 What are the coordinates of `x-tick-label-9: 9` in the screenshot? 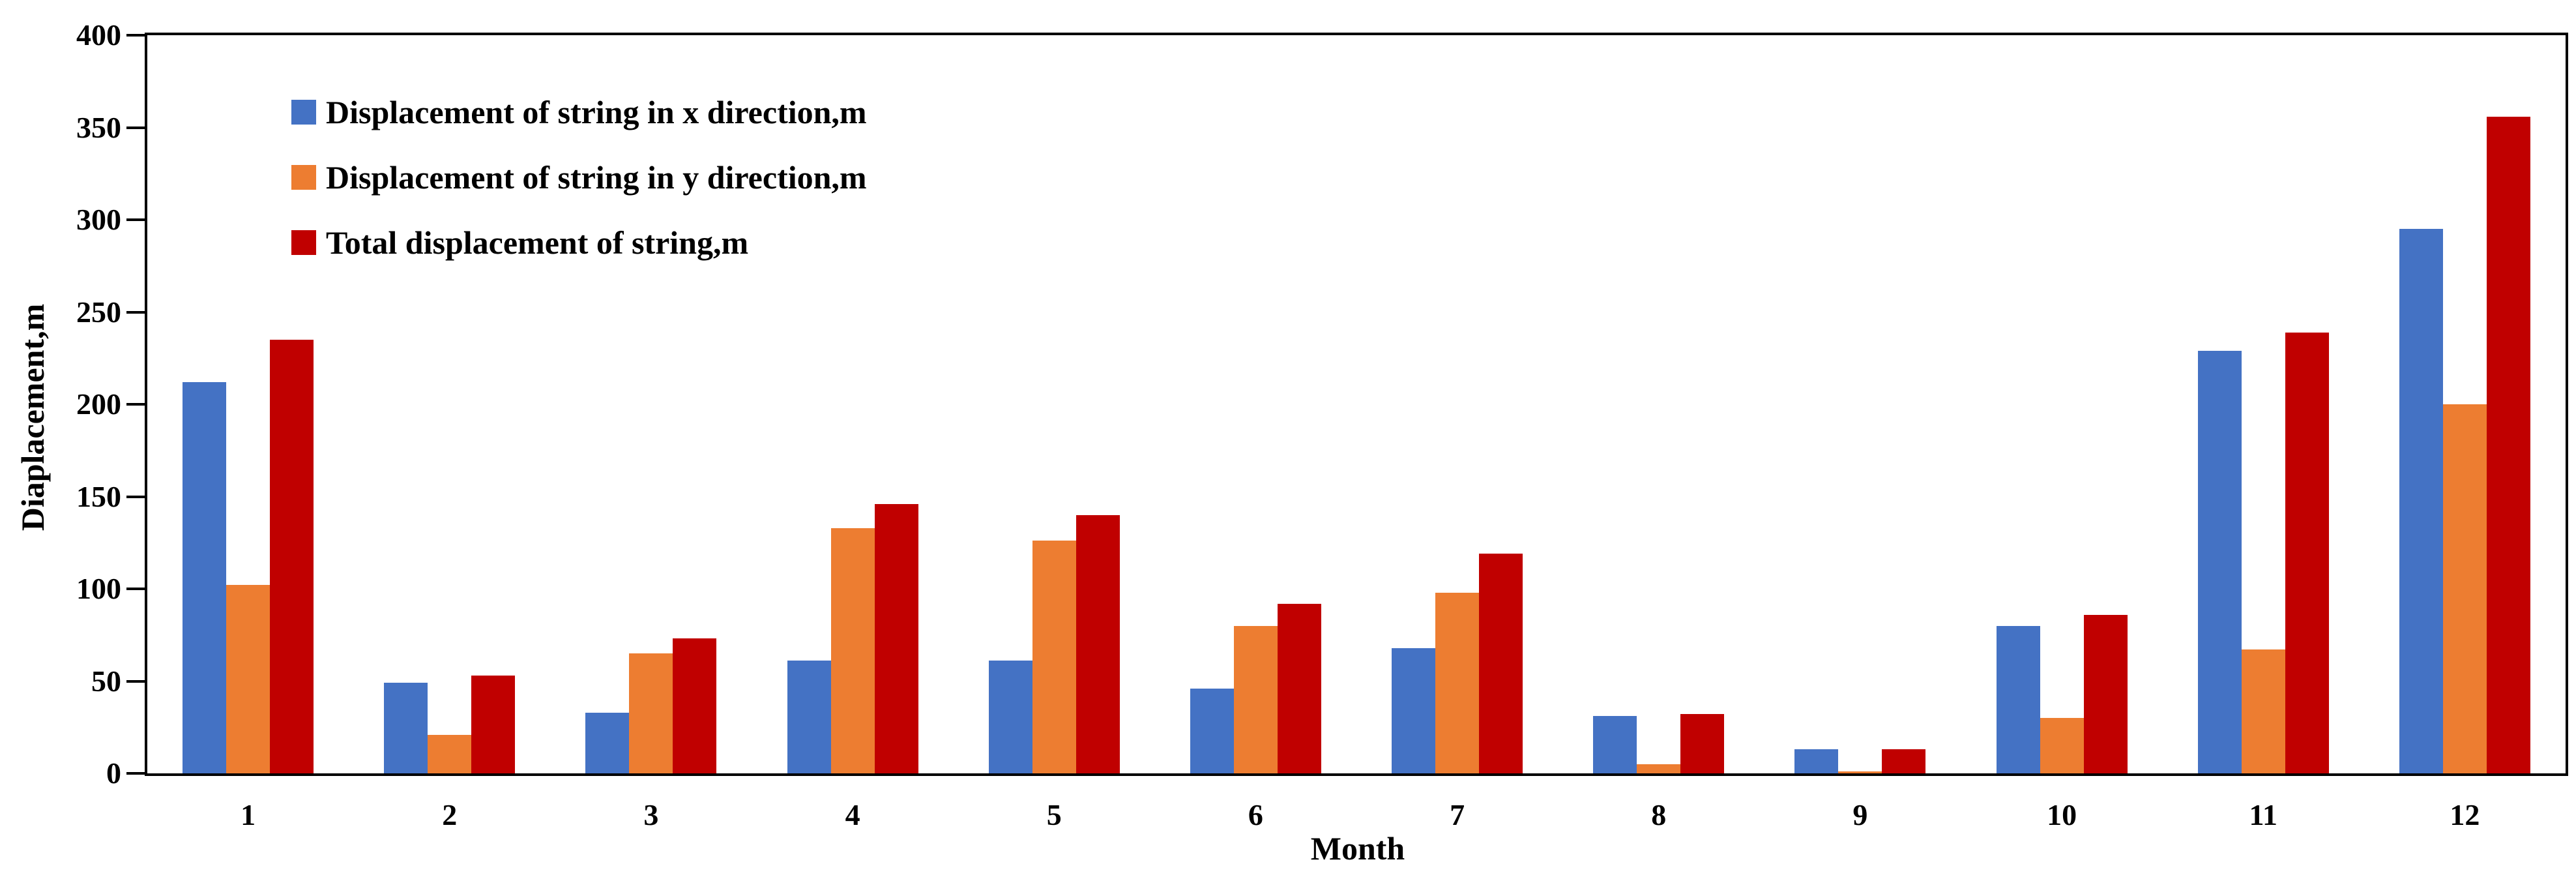 It's located at (1860, 814).